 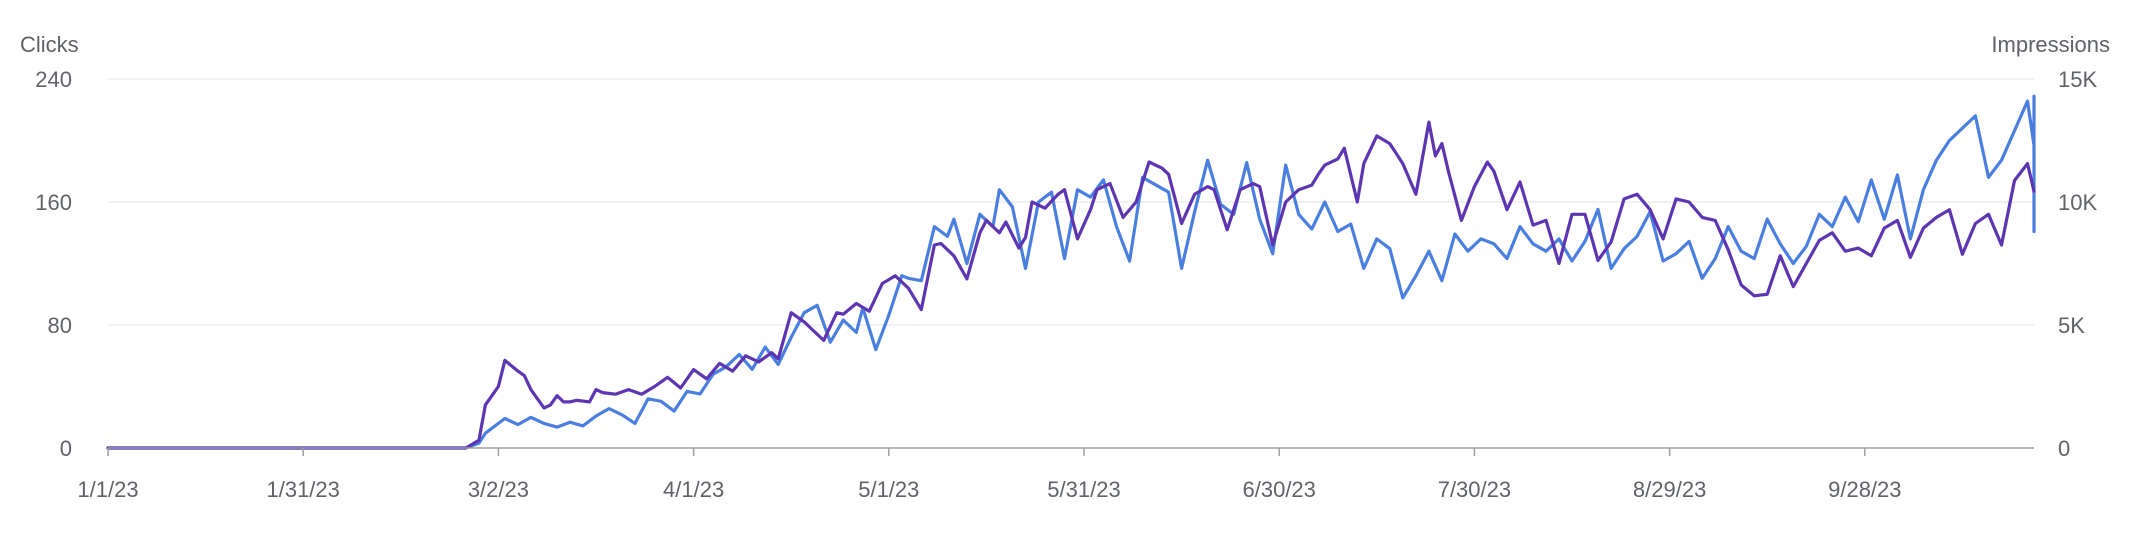 I want to click on x-tick-label: 7/30/23, so click(x=1474, y=489).